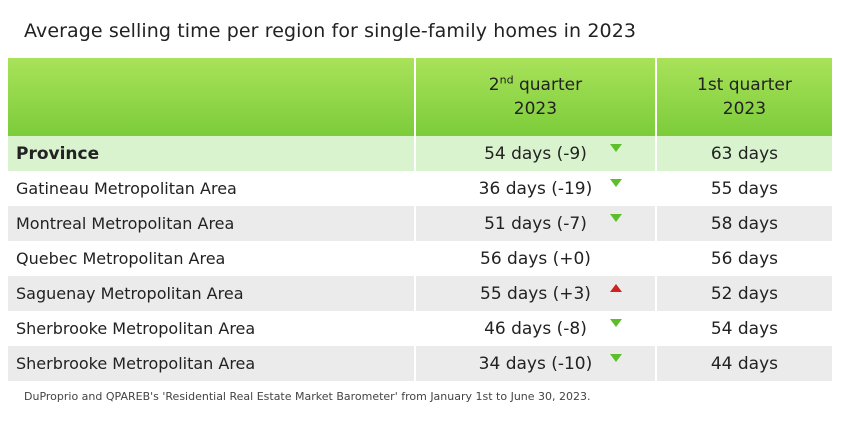 Image resolution: width=845 pixels, height=421 pixels. What do you see at coordinates (744, 85) in the screenshot?
I see `header-q1-label: 1st quarter` at bounding box center [744, 85].